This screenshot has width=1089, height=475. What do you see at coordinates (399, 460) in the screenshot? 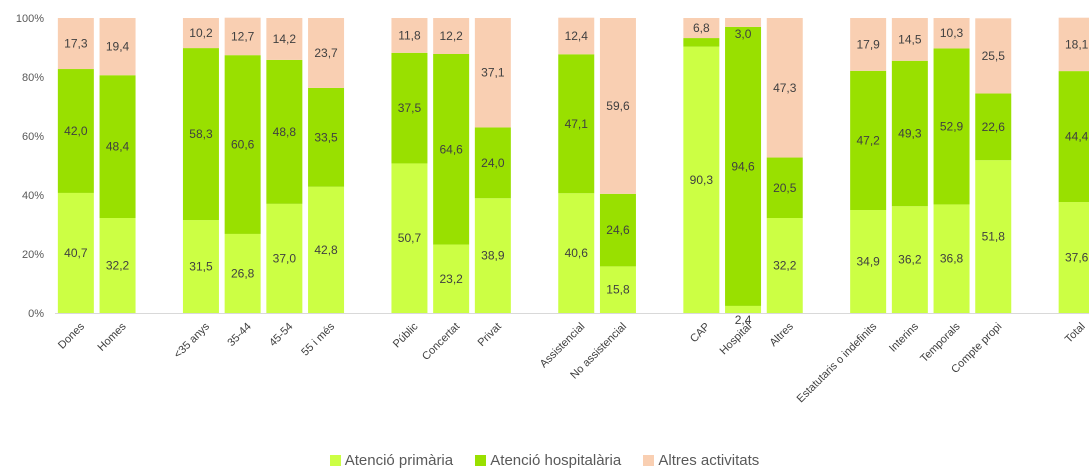
I see `legend-label-primary: Atenció primària` at bounding box center [399, 460].